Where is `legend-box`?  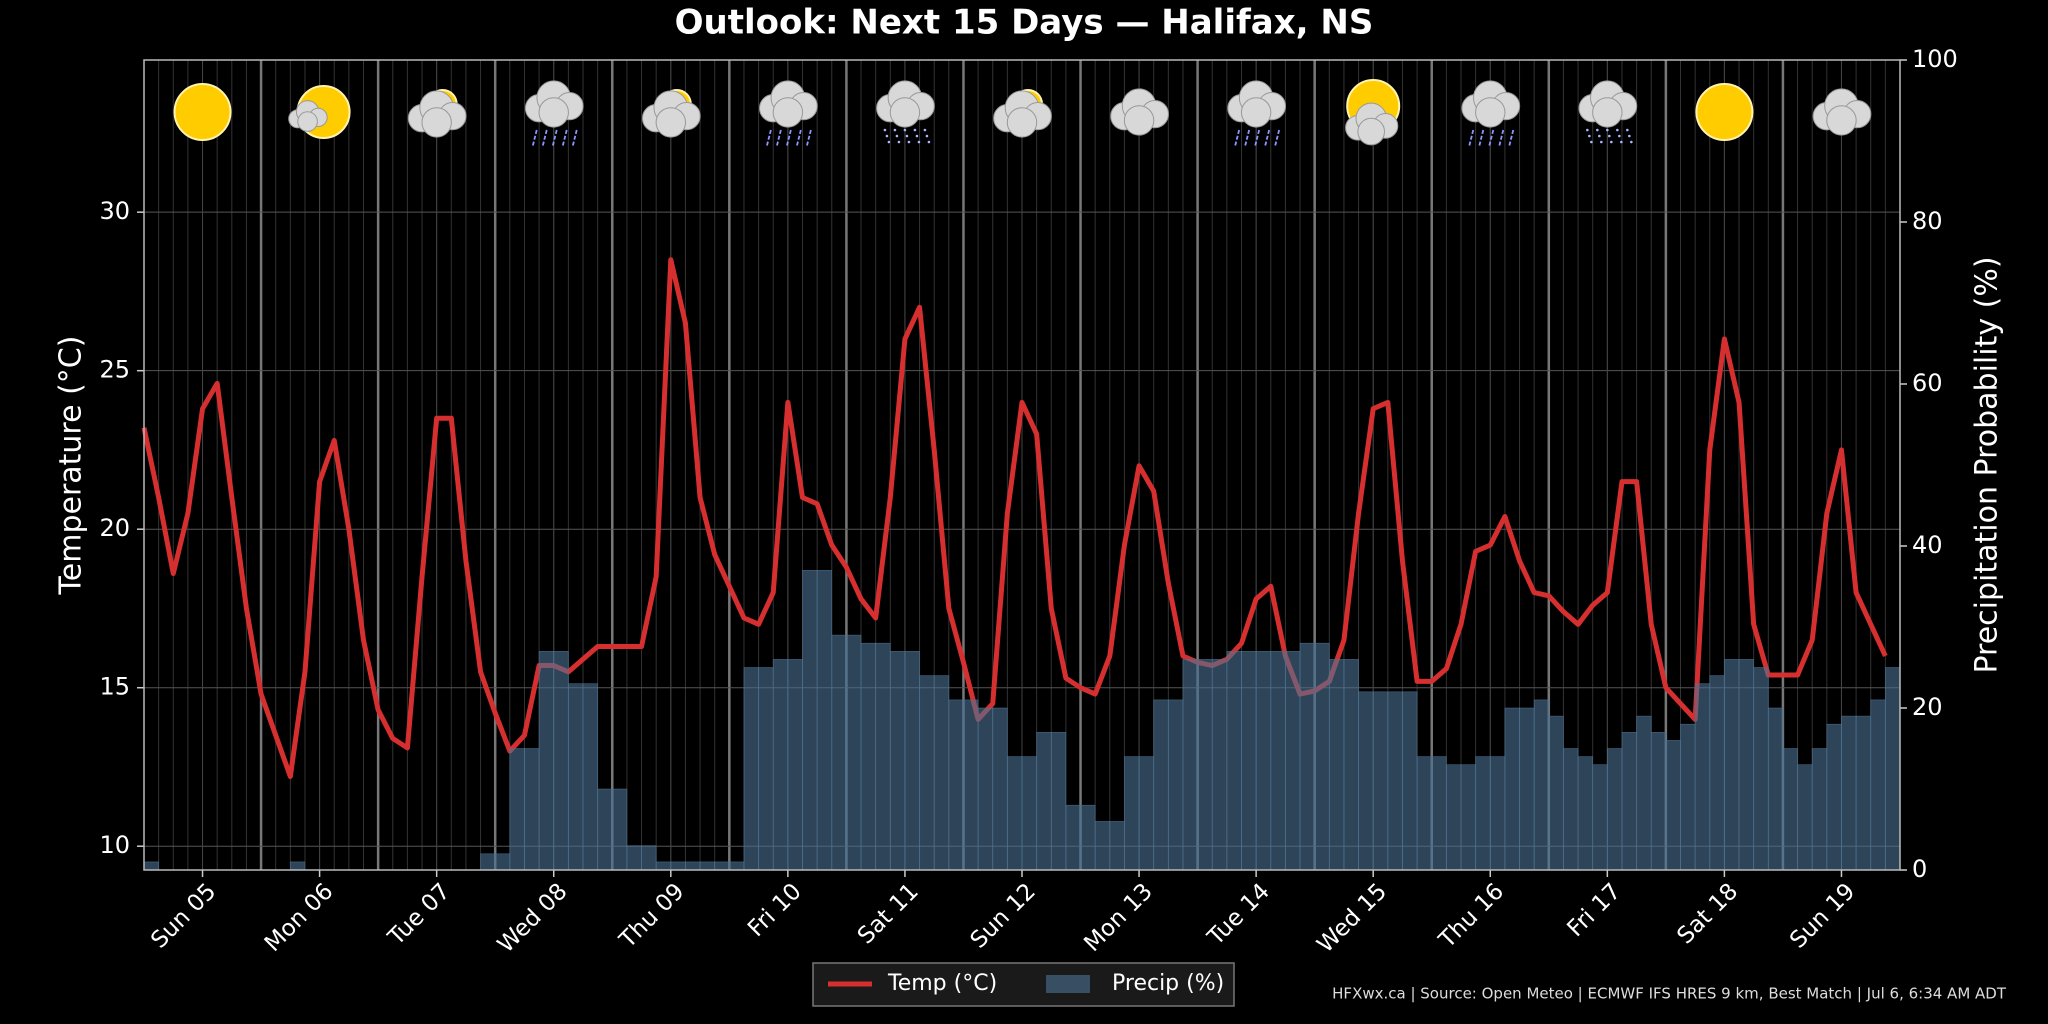 legend-box is located at coordinates (1023, 984).